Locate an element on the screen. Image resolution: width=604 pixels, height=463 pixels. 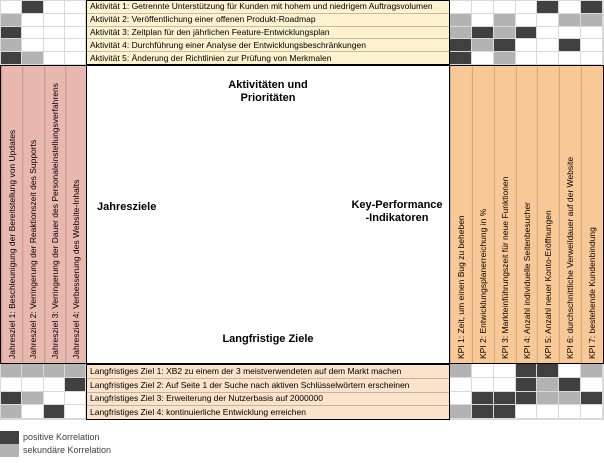
legend-row-secondary: sekundäre Korrelation is located at coordinates (55, 450).